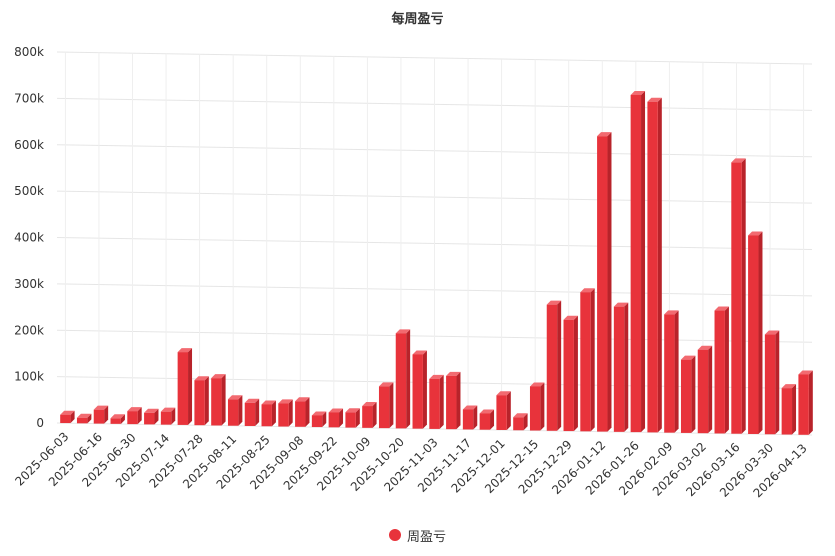 This screenshot has height=556, width=835. What do you see at coordinates (29, 284) in the screenshot?
I see `y-tick-label: 300k` at bounding box center [29, 284].